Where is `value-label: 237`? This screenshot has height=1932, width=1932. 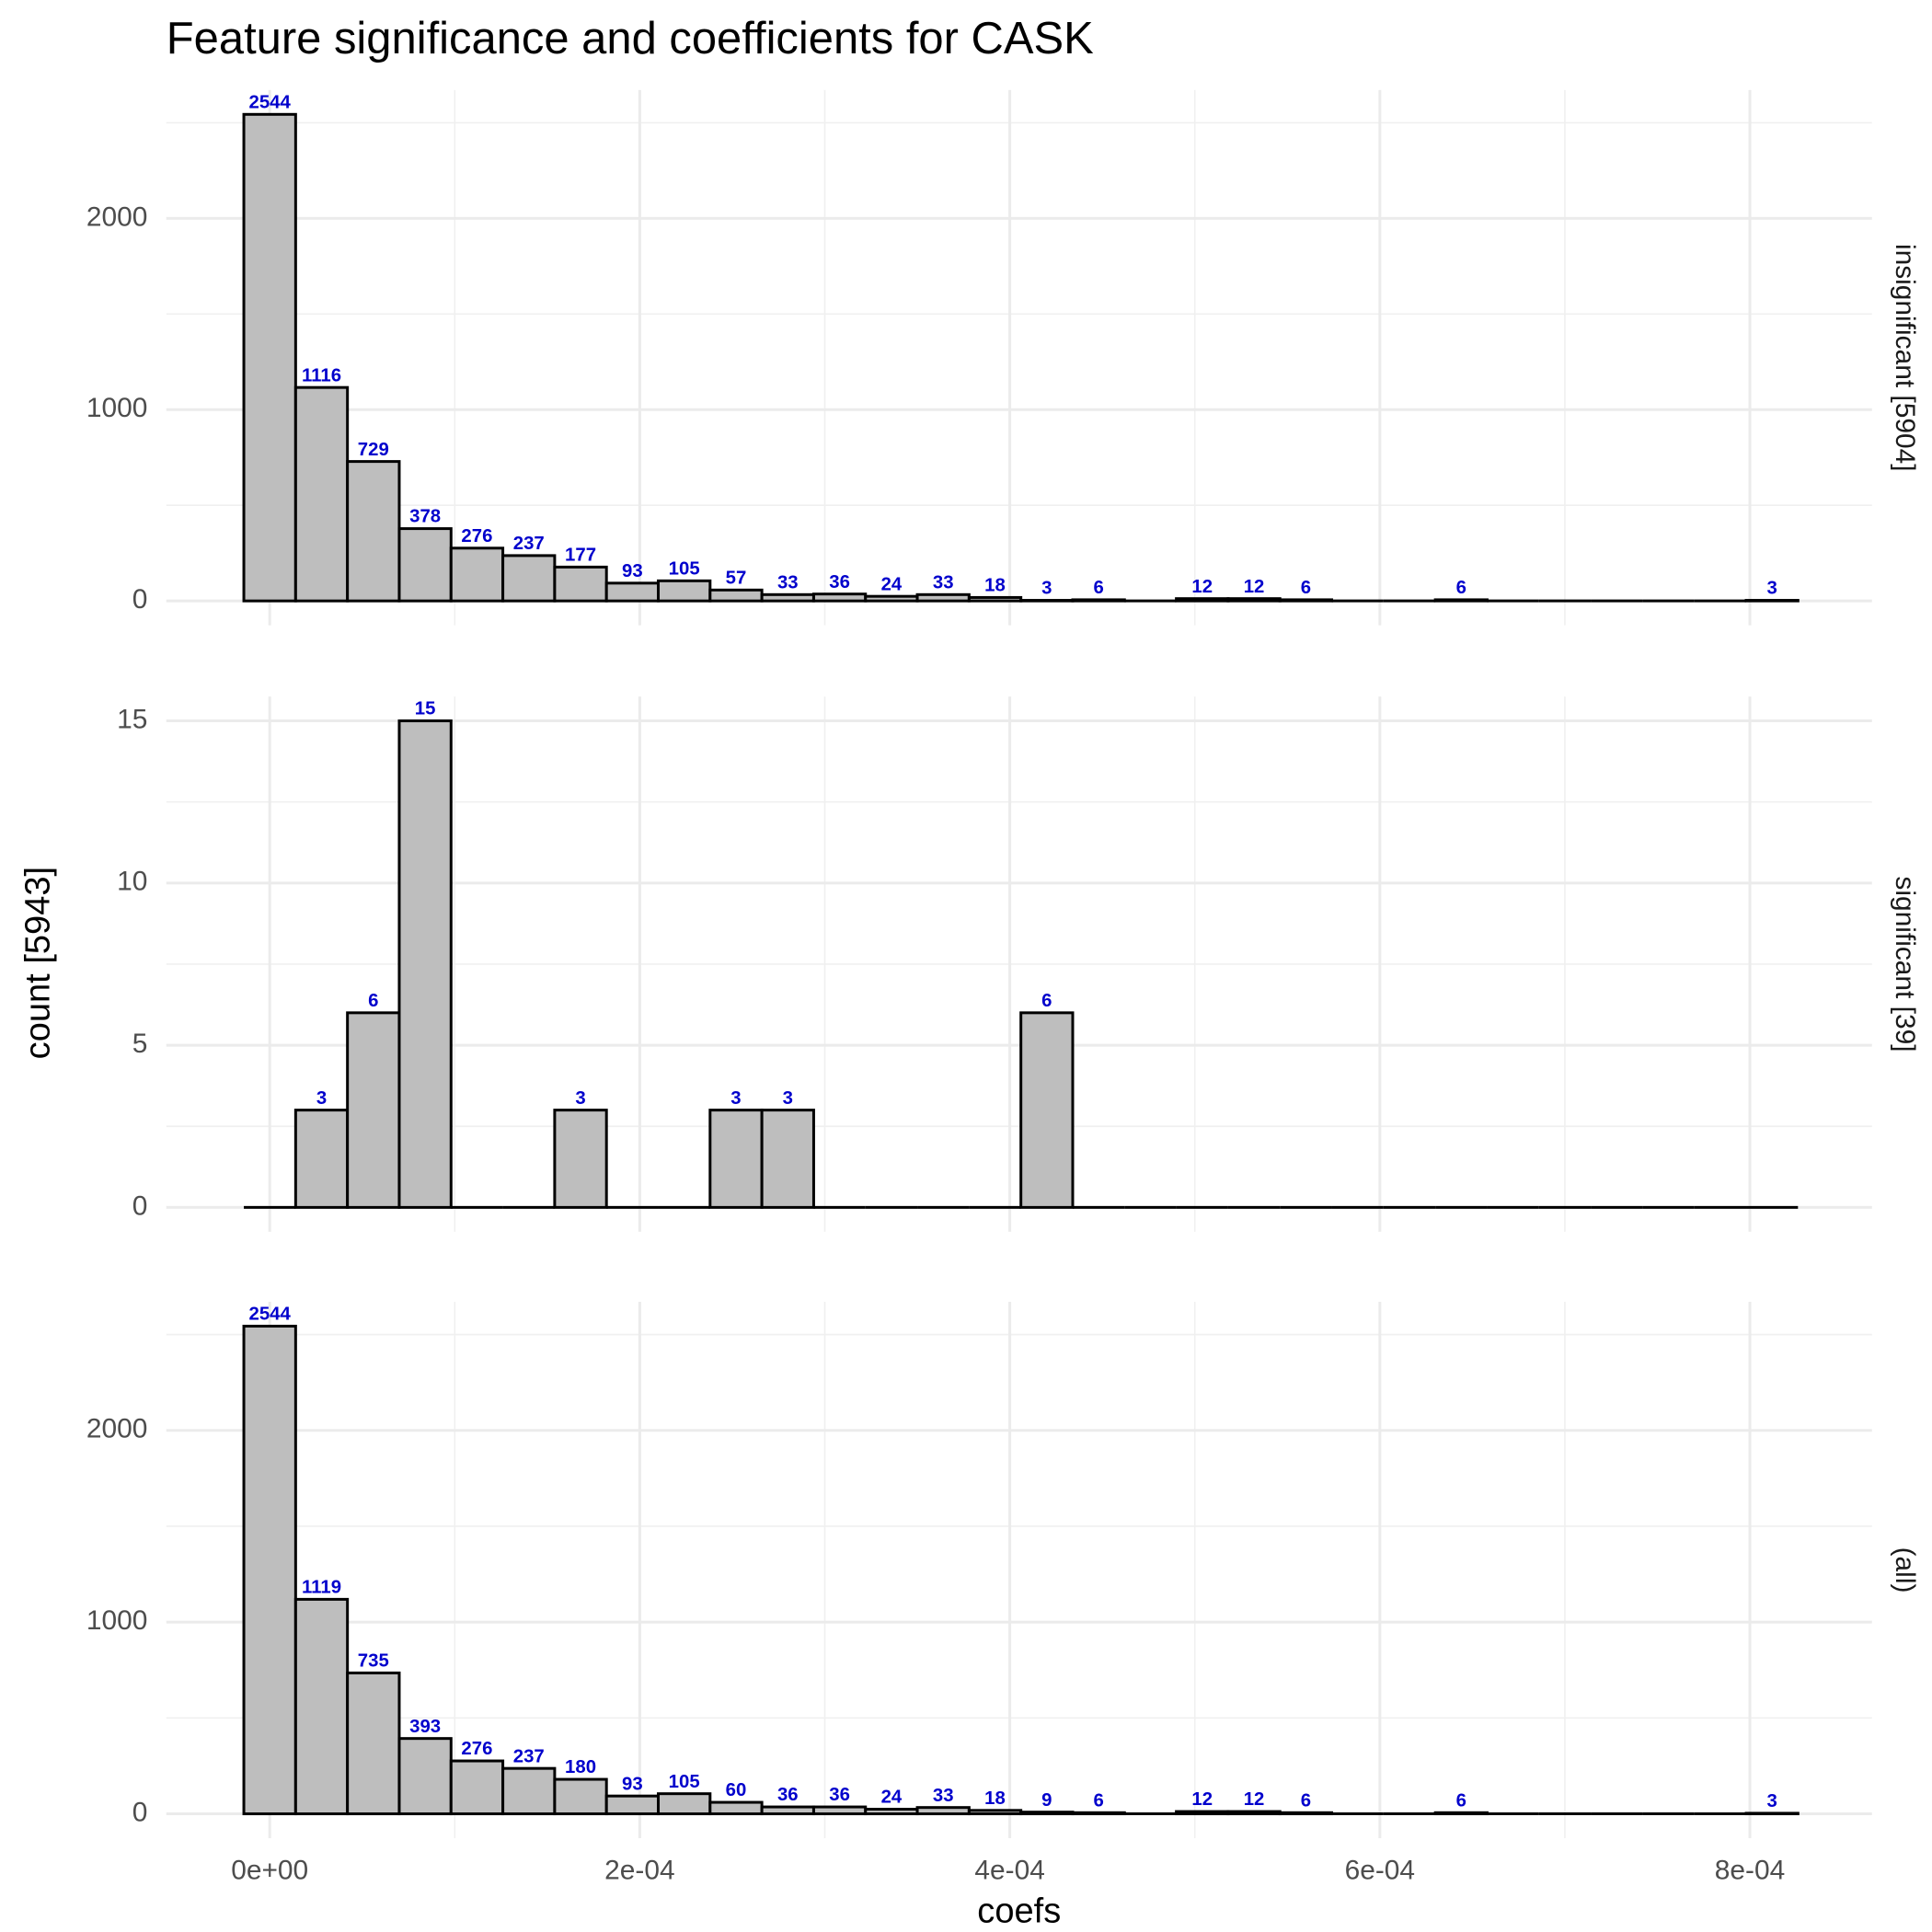
value-label: 237 is located at coordinates (529, 544).